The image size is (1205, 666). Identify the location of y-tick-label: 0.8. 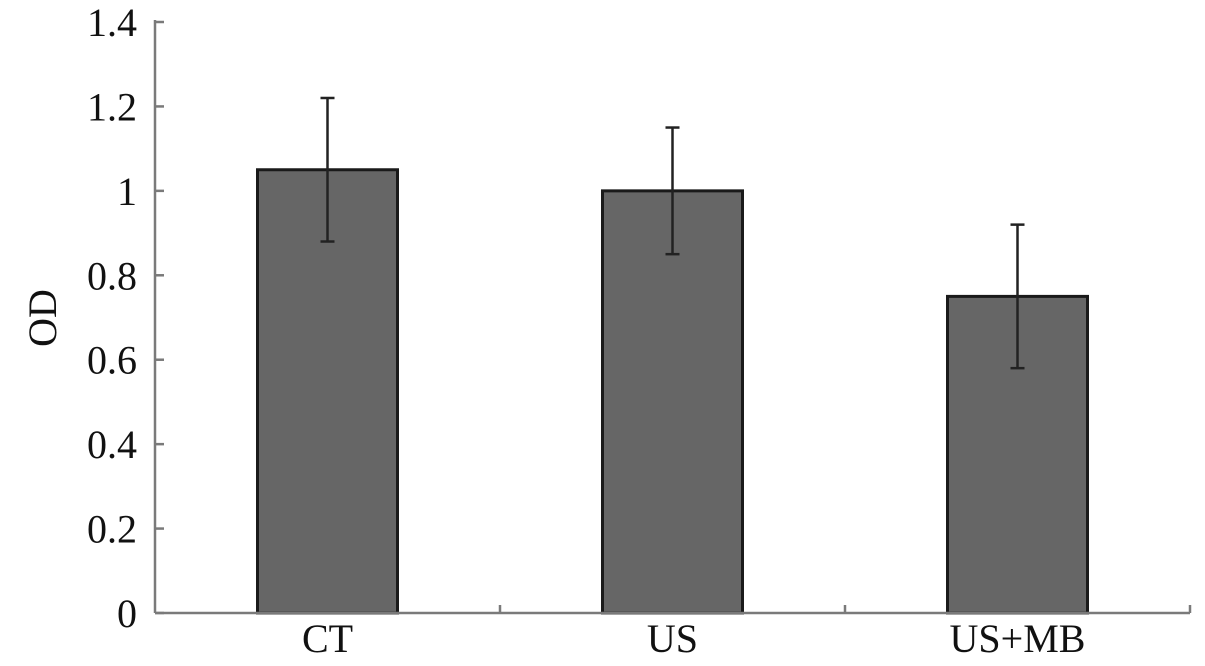
(112, 275).